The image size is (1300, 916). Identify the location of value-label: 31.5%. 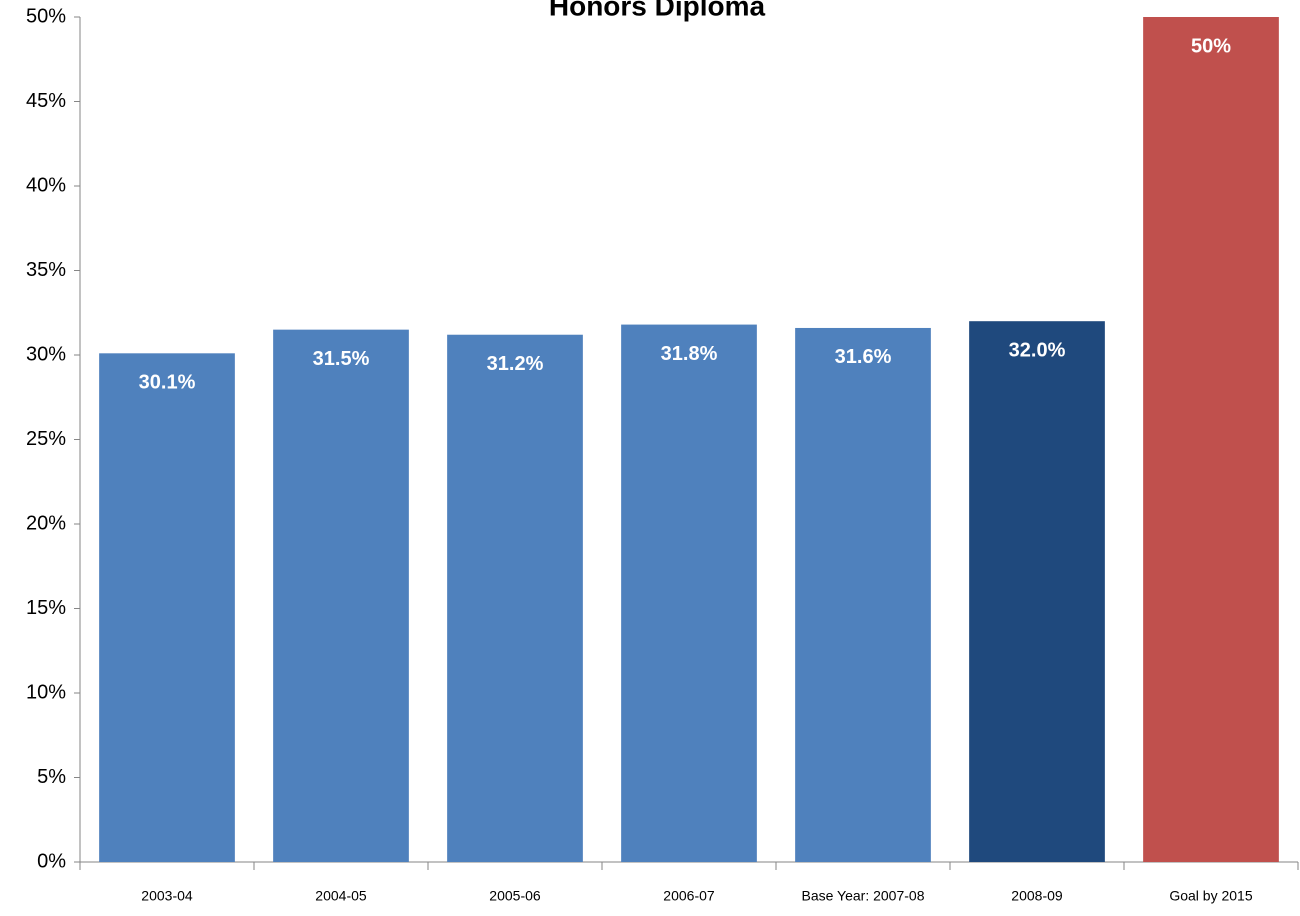
(341, 359).